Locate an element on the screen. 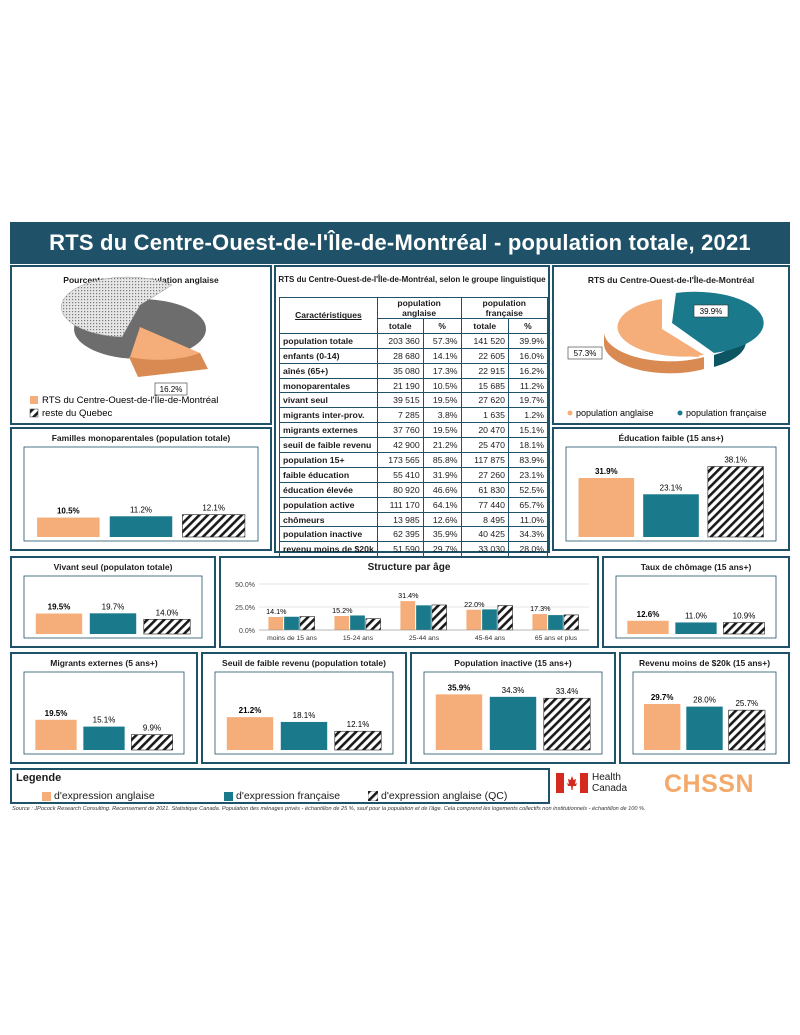 The height and width of the screenshot is (1035, 800). row-value: 13 985 is located at coordinates (400, 519).